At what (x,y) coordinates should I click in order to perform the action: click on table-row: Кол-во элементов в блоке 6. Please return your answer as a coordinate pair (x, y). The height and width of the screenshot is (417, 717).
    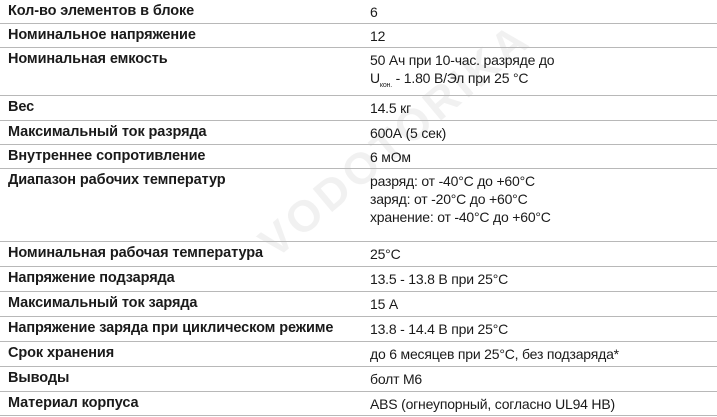
    Looking at the image, I should click on (358, 12).